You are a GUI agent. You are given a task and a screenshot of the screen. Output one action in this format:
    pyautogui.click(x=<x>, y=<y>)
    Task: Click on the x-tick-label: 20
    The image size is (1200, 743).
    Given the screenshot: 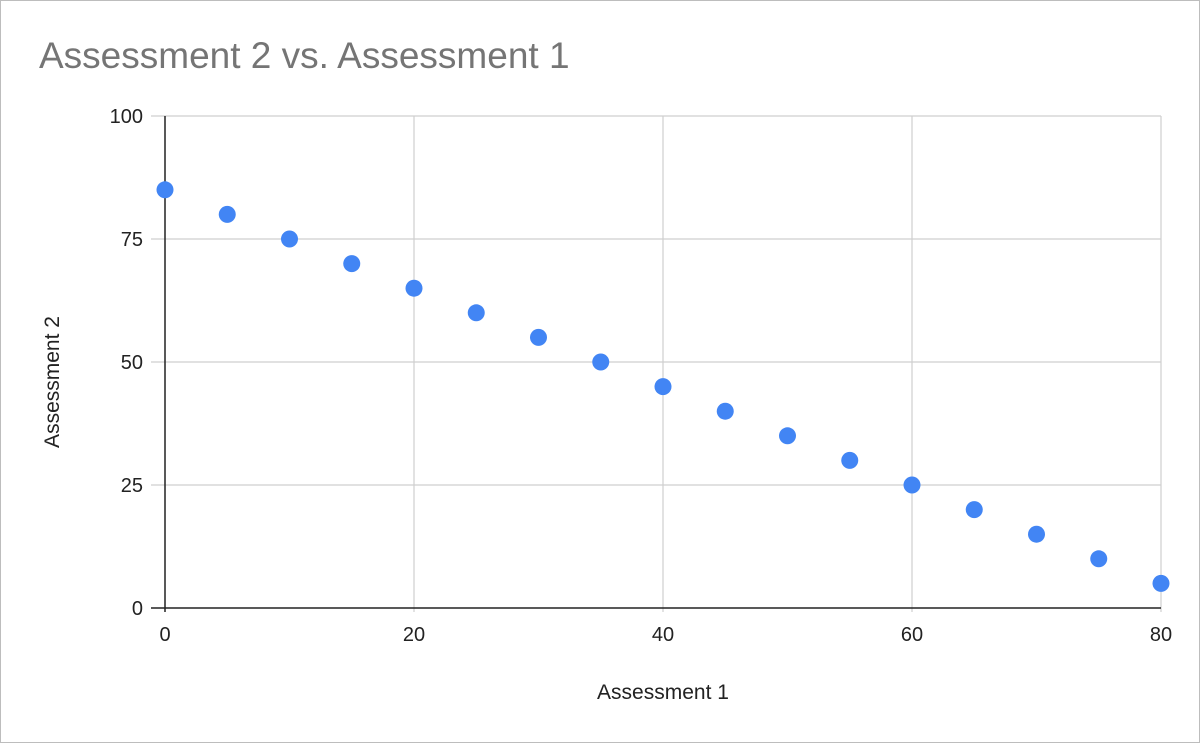 What is the action you would take?
    pyautogui.click(x=414, y=635)
    